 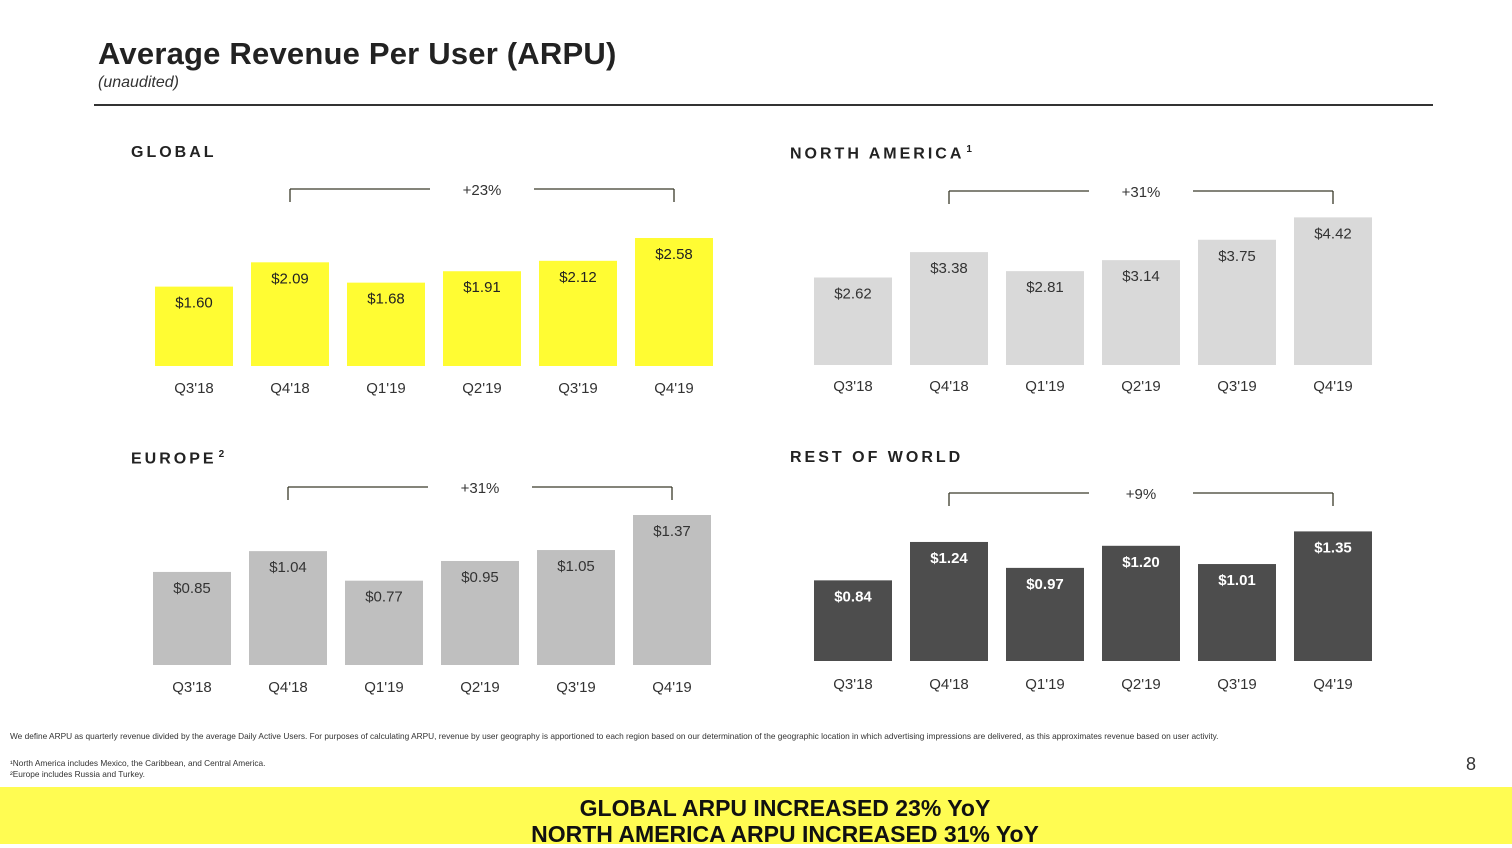 I want to click on north-america-growth-label: +31%, so click(x=1141, y=192).